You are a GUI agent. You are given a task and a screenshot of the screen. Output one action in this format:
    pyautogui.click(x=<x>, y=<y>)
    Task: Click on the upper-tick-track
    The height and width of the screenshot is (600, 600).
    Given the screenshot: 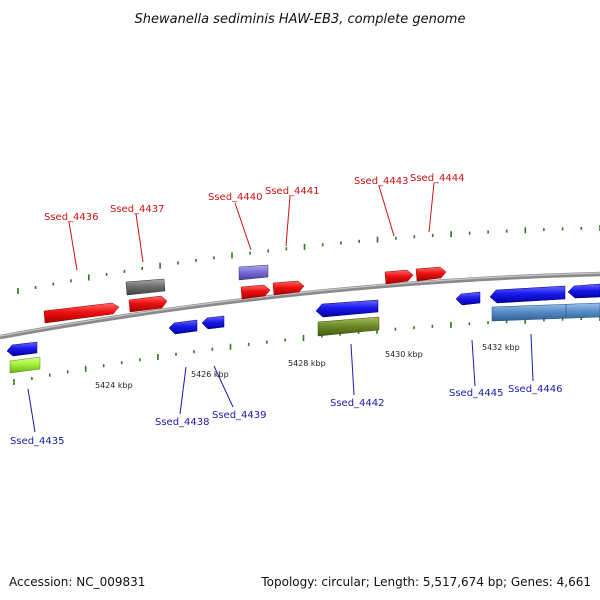 What is the action you would take?
    pyautogui.click(x=308, y=259)
    